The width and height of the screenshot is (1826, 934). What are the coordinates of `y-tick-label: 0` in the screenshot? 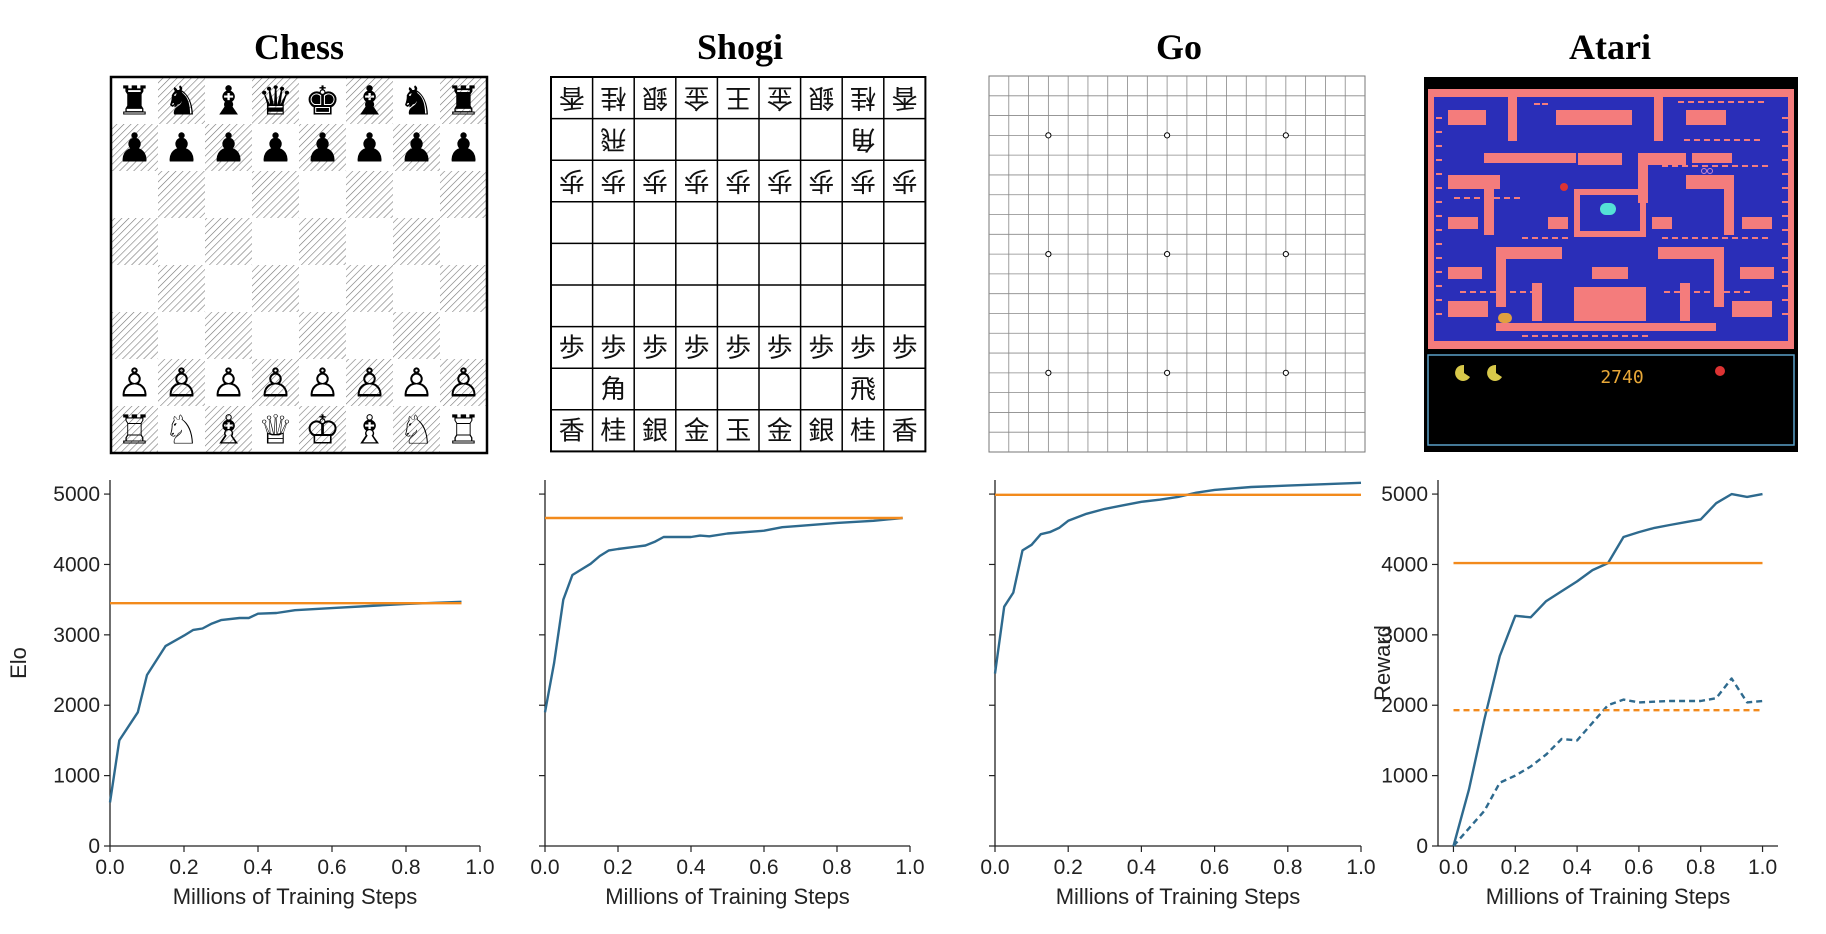 It's located at (94, 846).